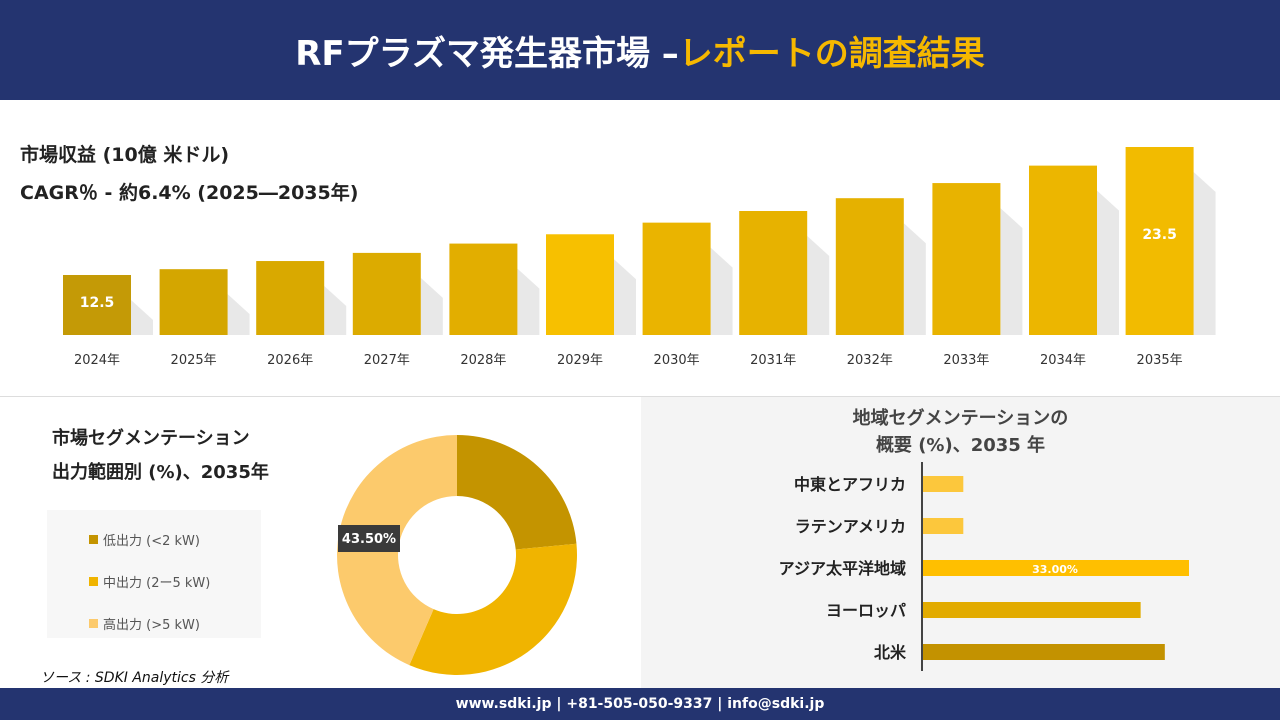 The height and width of the screenshot is (720, 1280). Describe the element at coordinates (960, 445) in the screenshot. I see `region-title-line2: 概要 (%)、2035 年` at that location.